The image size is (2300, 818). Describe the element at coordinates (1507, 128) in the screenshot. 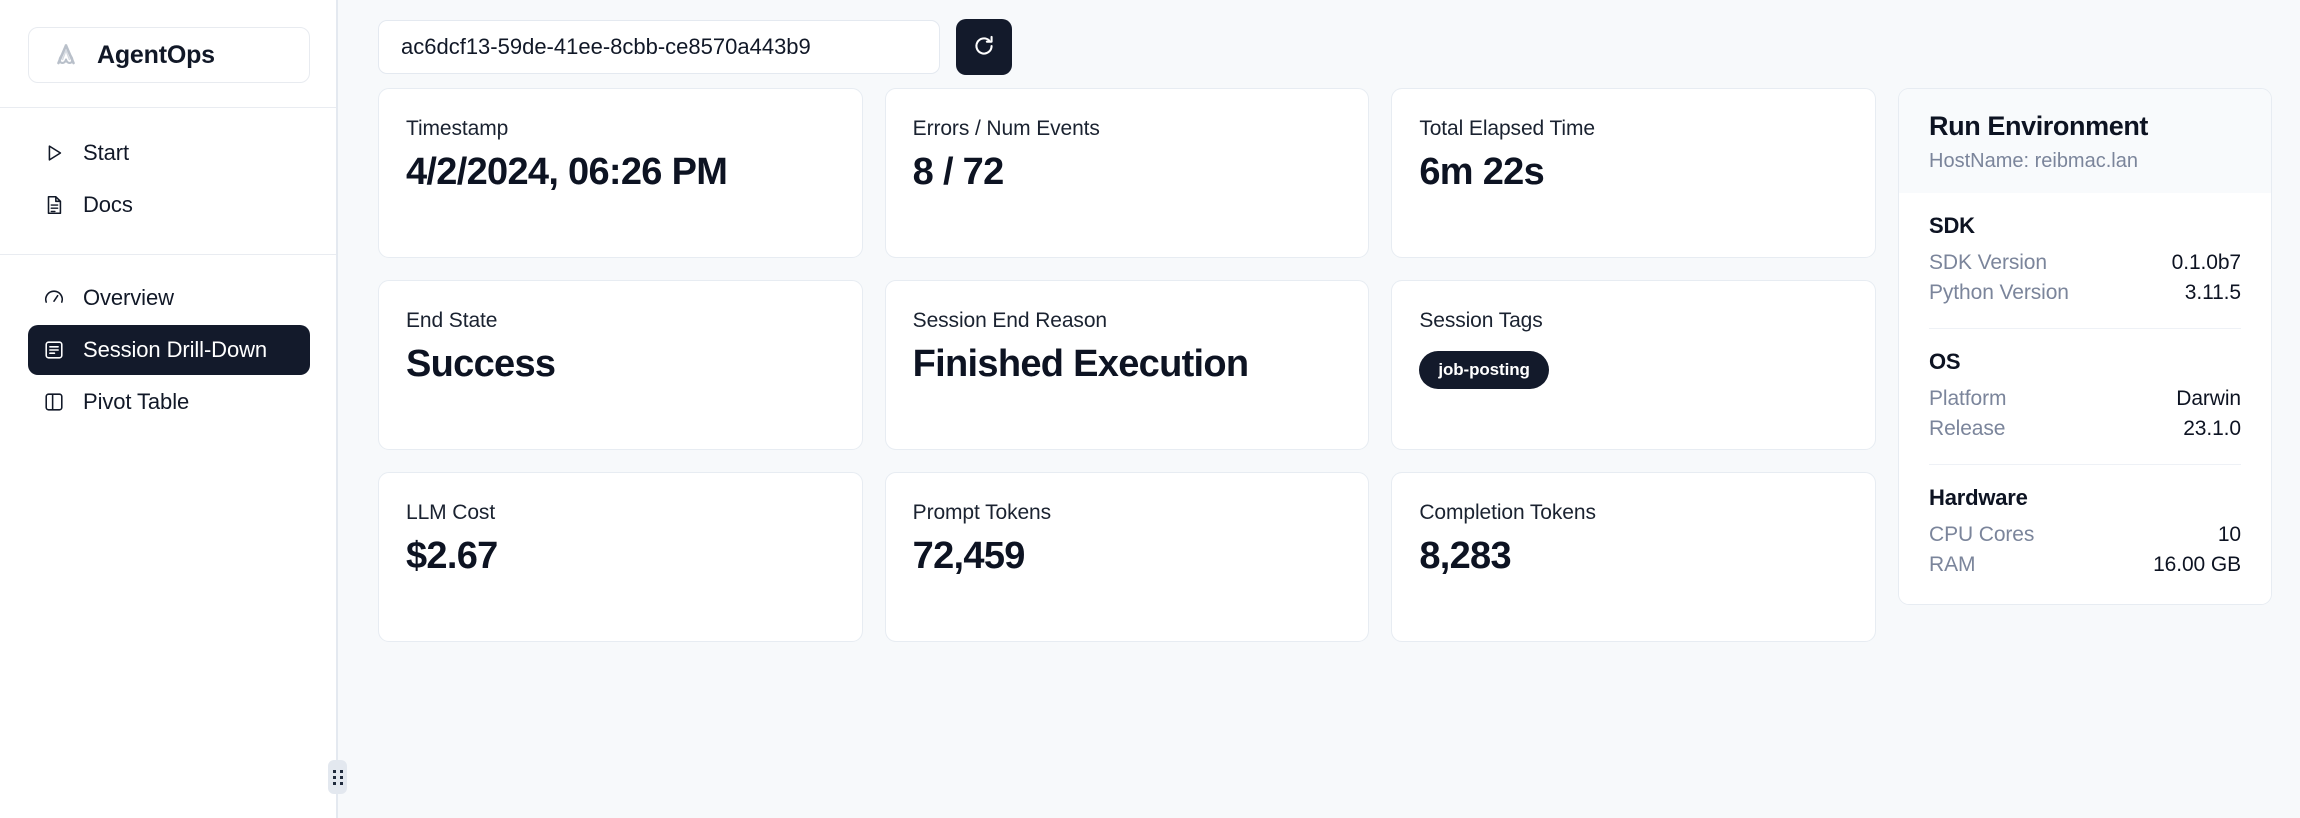

I see `card-label: Total Elapsed Time` at that location.